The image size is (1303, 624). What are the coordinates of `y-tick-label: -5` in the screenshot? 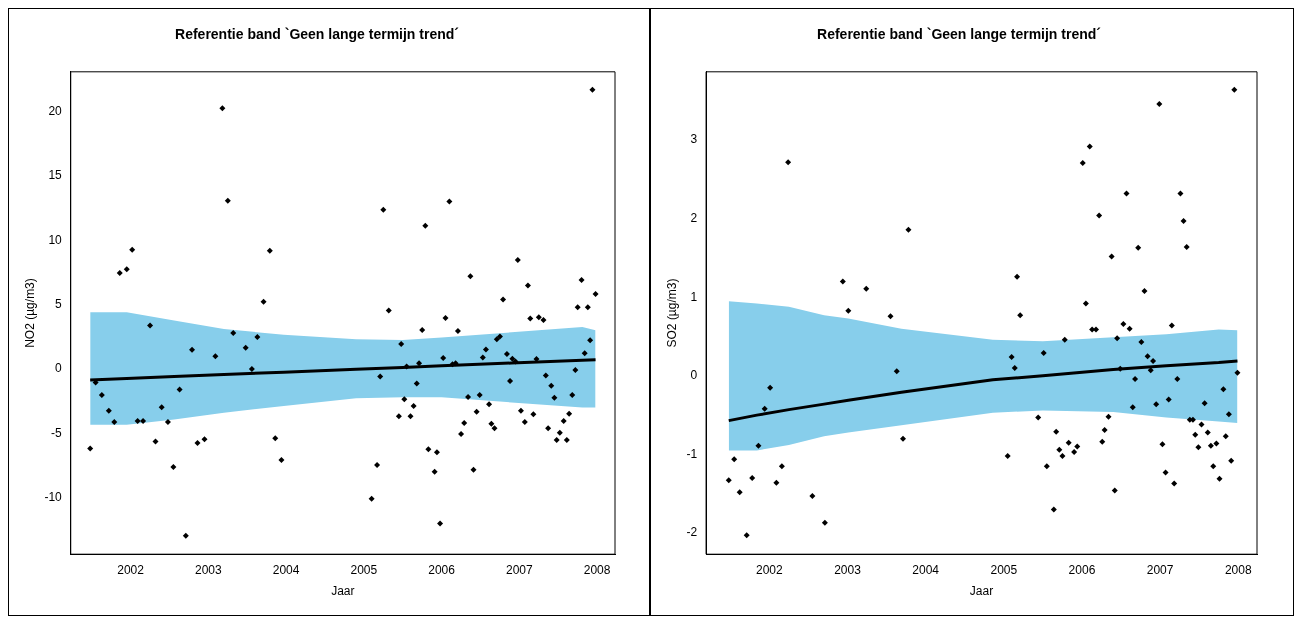 It's located at (57, 432).